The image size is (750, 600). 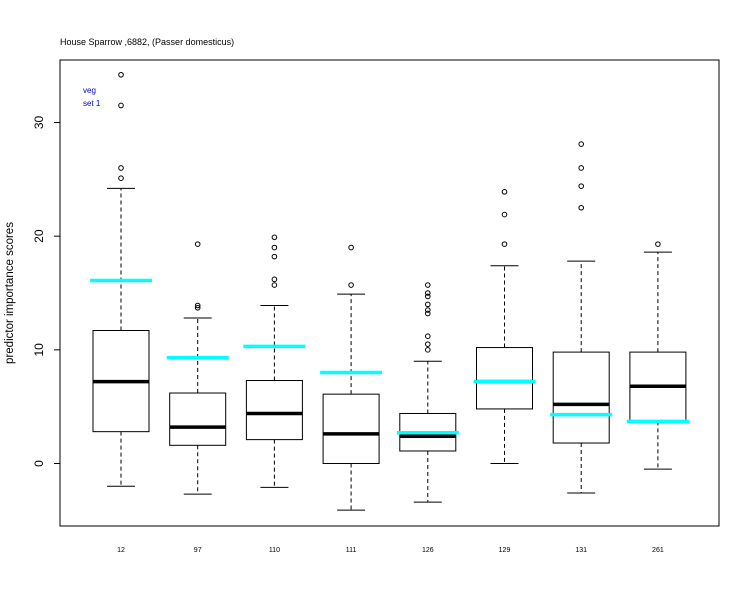 What do you see at coordinates (46, 291) in the screenshot?
I see `y-axis: 0 10 20 30` at bounding box center [46, 291].